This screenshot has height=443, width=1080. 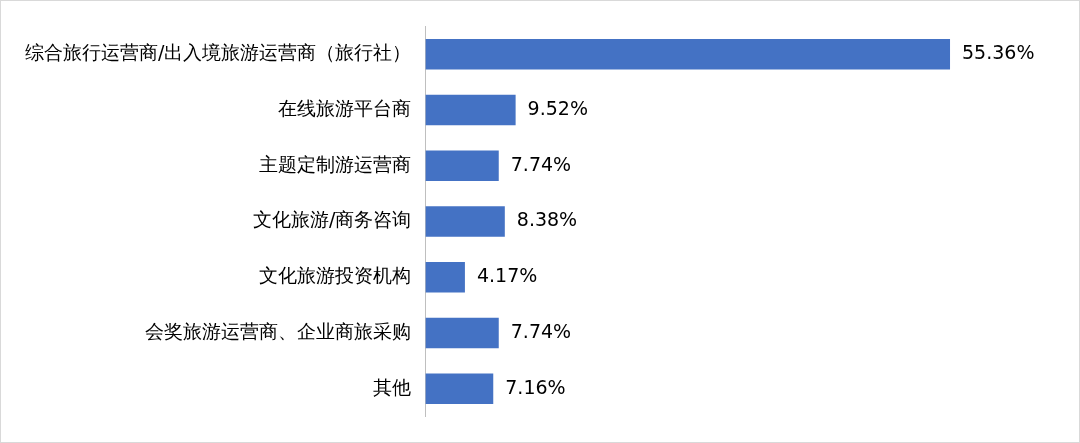 I want to click on y-tick-label: 综合旅行运营商/出入境旅游运营商（旅行社）, so click(x=218, y=52).